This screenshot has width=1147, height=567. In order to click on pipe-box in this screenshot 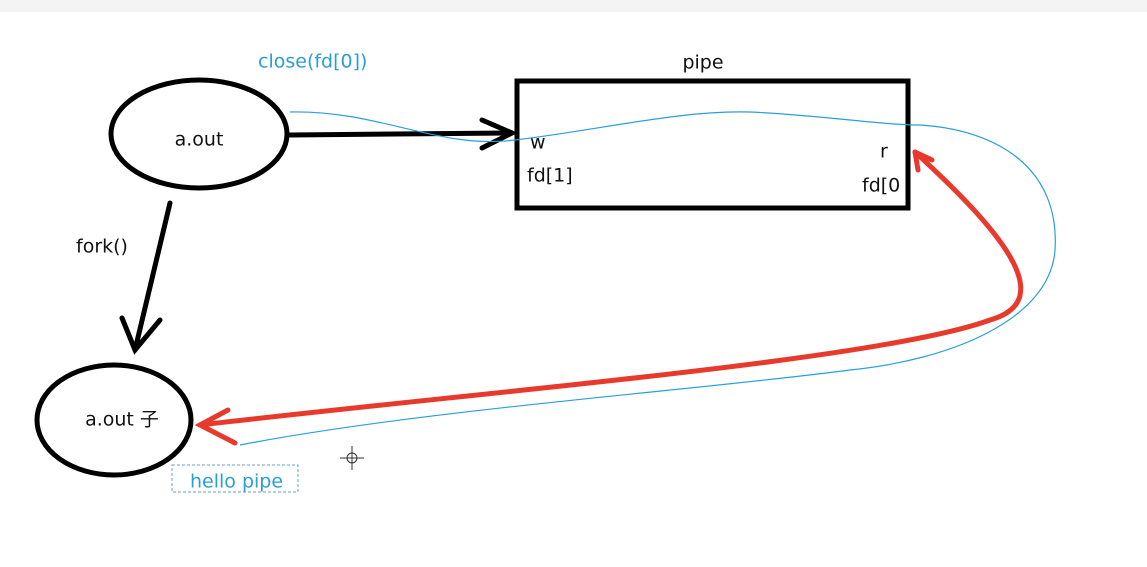, I will do `click(712, 144)`.